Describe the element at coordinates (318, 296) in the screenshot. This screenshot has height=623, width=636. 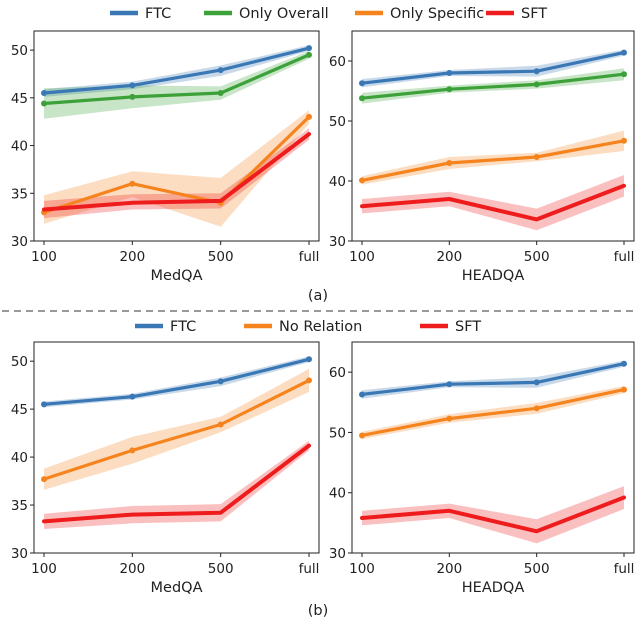
I see `caption-a: (a)` at that location.